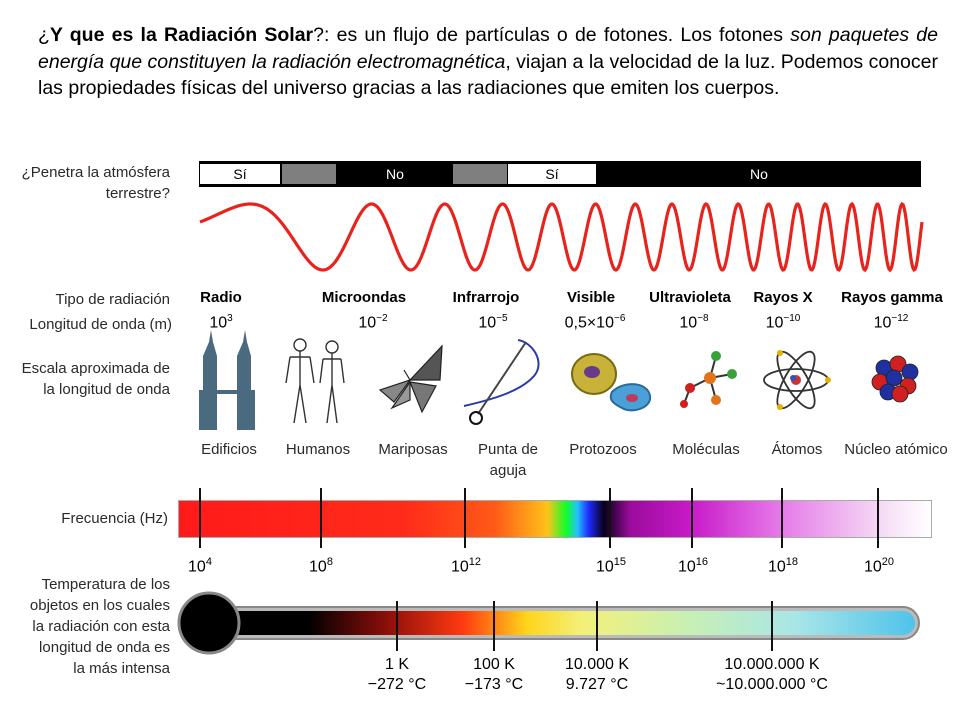 The height and width of the screenshot is (720, 960). I want to click on scale-moleculas: Moléculas, so click(706, 449).